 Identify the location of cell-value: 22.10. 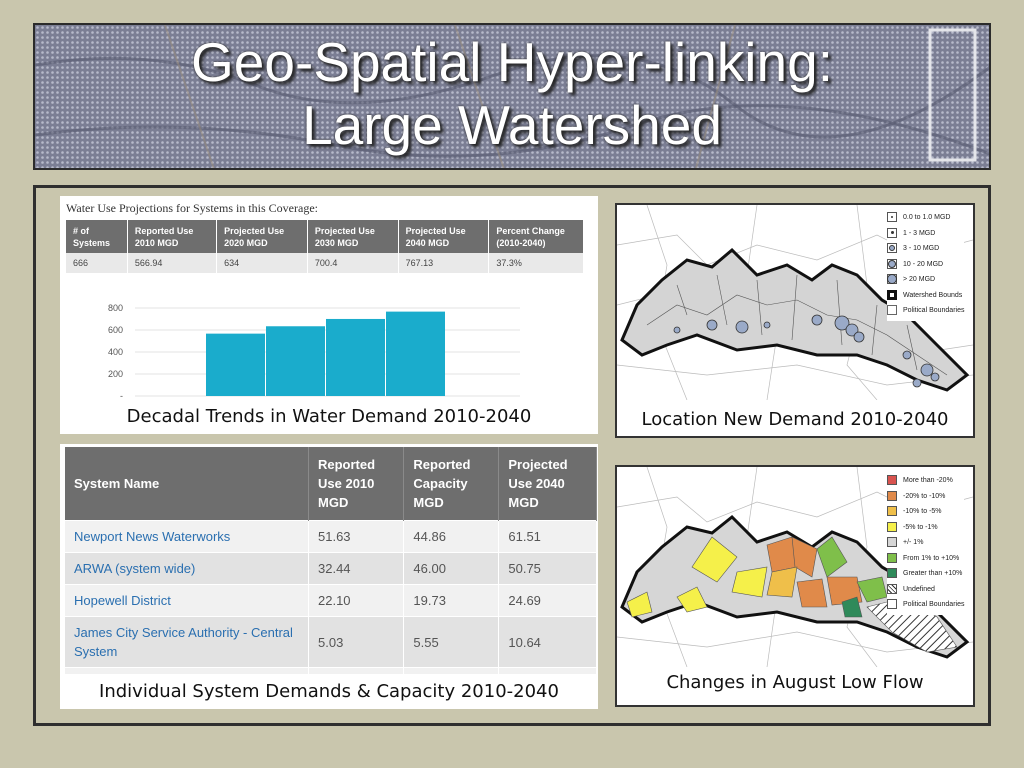
(356, 600).